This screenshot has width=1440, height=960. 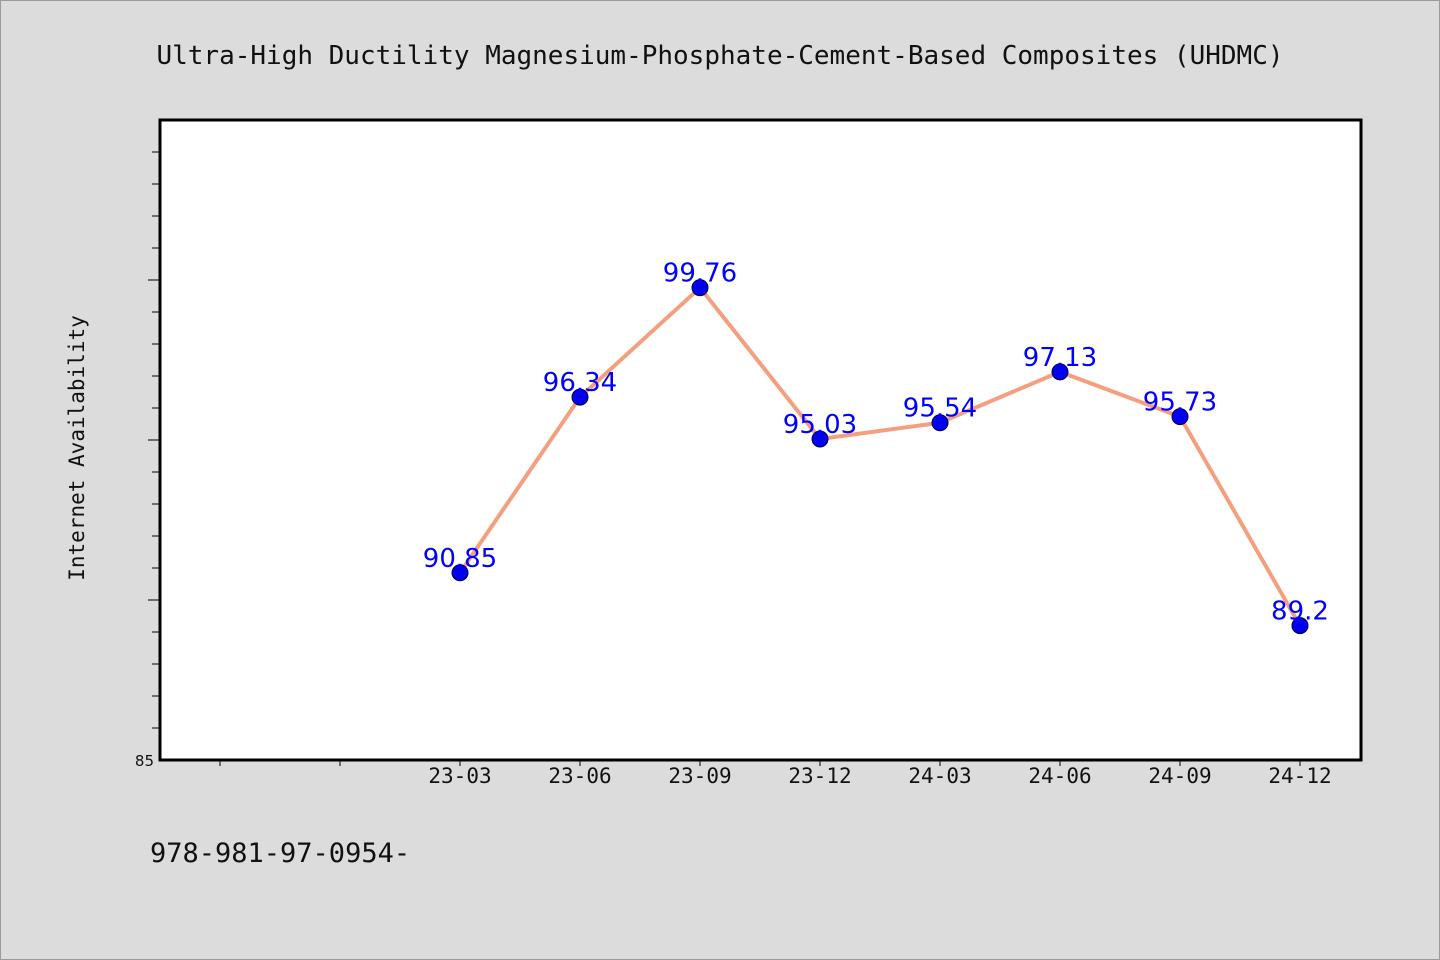 I want to click on data-label: 90.85, so click(x=460, y=559).